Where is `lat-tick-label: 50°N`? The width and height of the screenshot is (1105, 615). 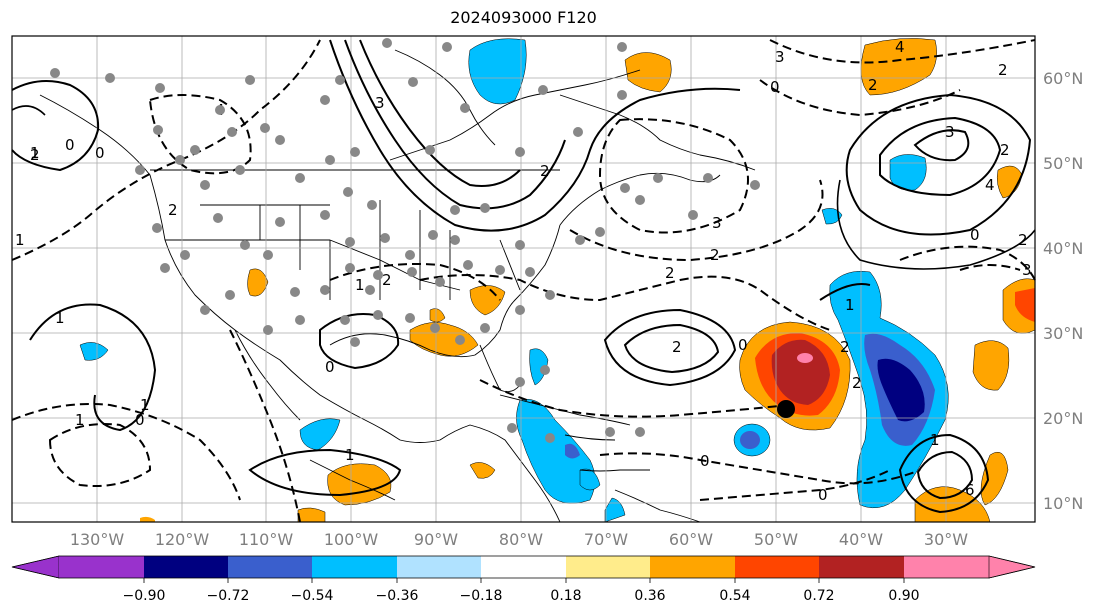
lat-tick-label: 50°N is located at coordinates (1063, 163).